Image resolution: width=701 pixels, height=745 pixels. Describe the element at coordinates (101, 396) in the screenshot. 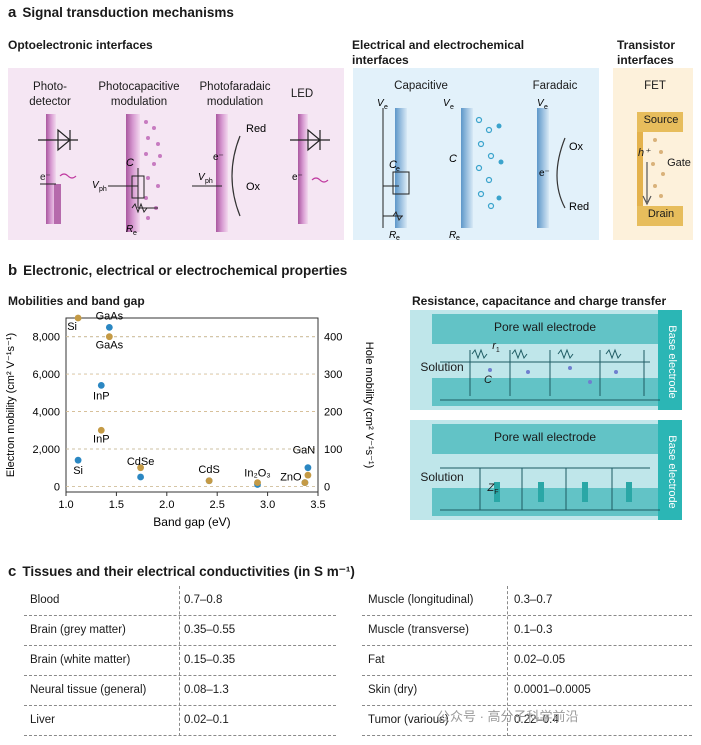

I see `point-label: InP` at that location.